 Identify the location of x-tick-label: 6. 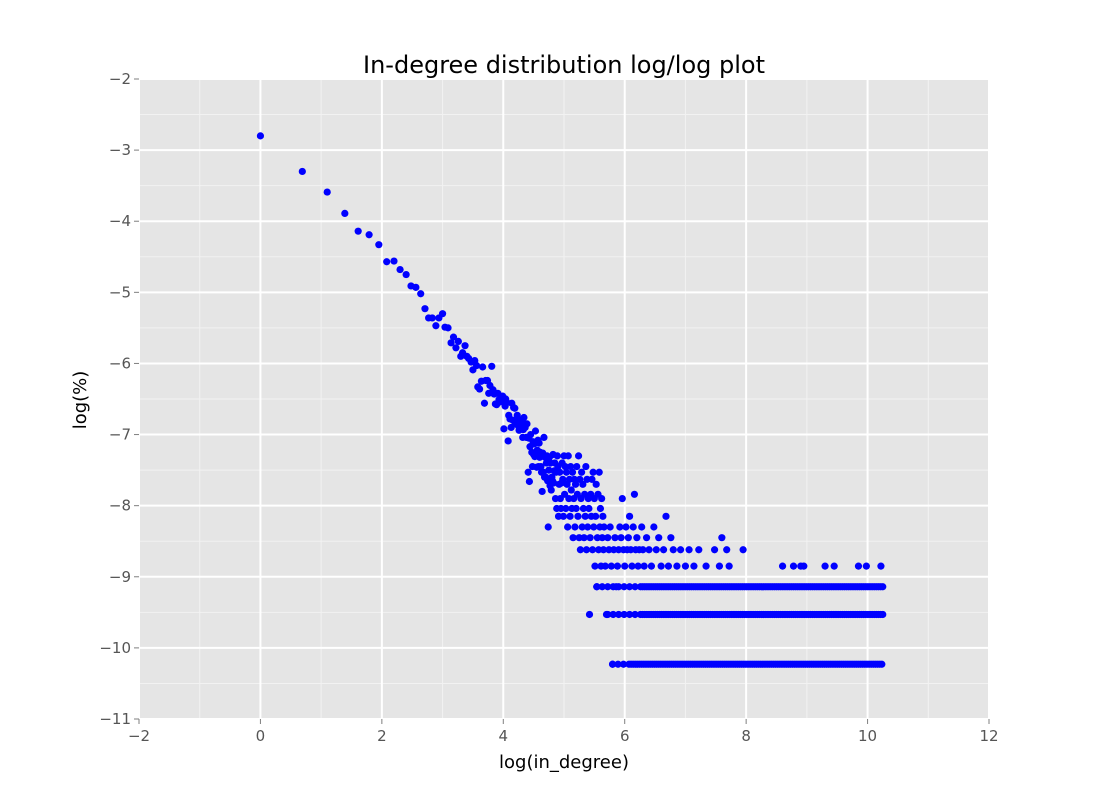
(625, 736).